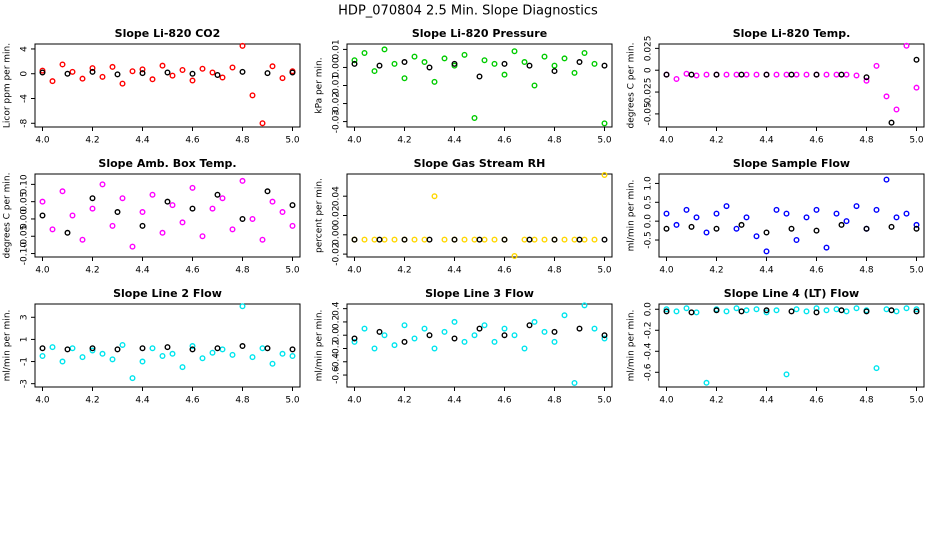 The width and height of the screenshot is (936, 540). Describe the element at coordinates (25, 254) in the screenshot. I see `y-tick-label: -0.10` at that location.